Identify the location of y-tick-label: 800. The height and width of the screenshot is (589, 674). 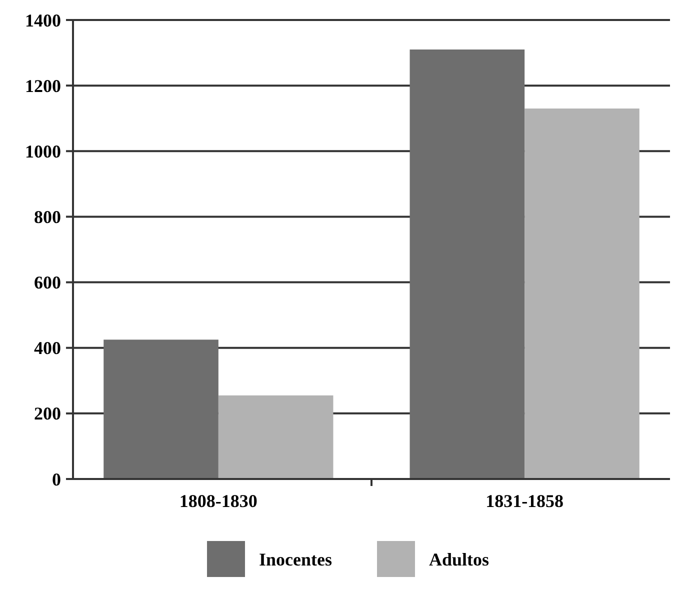
(47, 217).